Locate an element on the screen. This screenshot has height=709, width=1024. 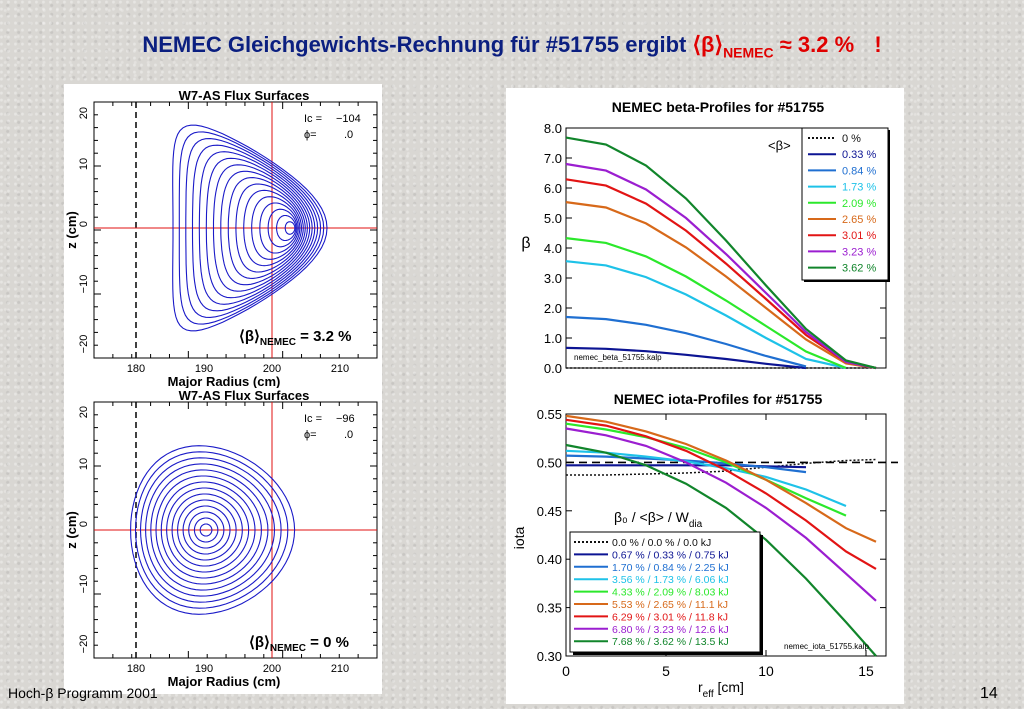
beta-ytick-label: 3.0 is located at coordinates (553, 278).